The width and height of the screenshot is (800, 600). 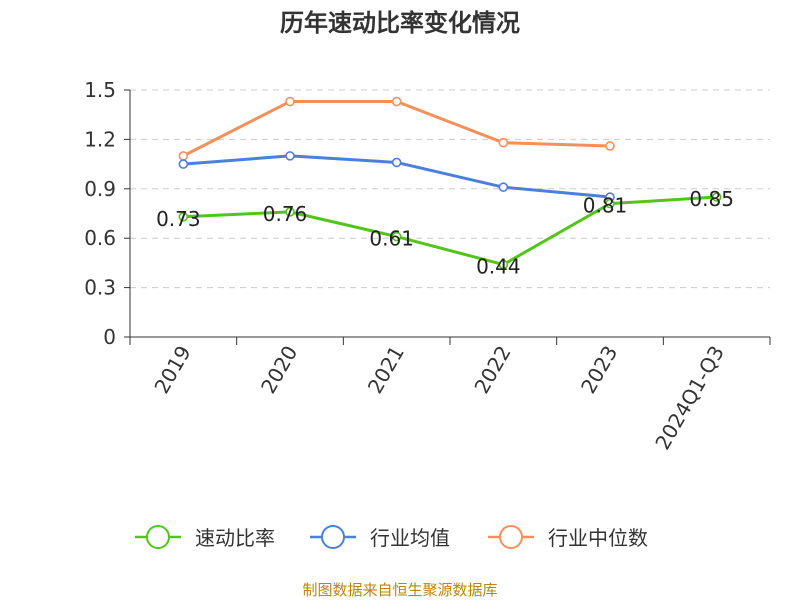 What do you see at coordinates (399, 590) in the screenshot?
I see `source-note: 制图数据来自恒生聚源数据库` at bounding box center [399, 590].